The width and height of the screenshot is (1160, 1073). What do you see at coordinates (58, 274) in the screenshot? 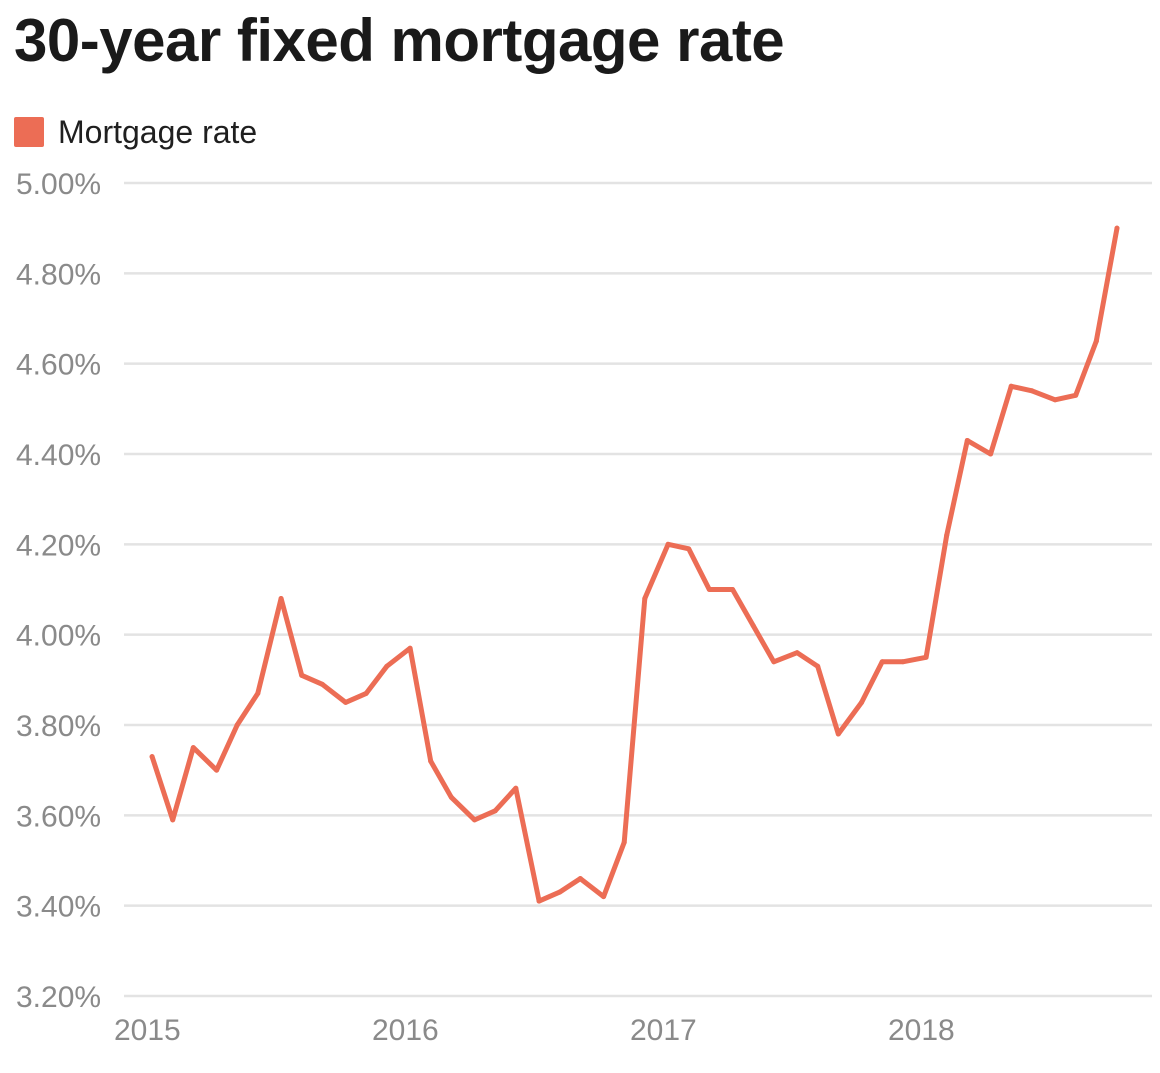
I see `y-tick-label: 4.80%` at bounding box center [58, 274].